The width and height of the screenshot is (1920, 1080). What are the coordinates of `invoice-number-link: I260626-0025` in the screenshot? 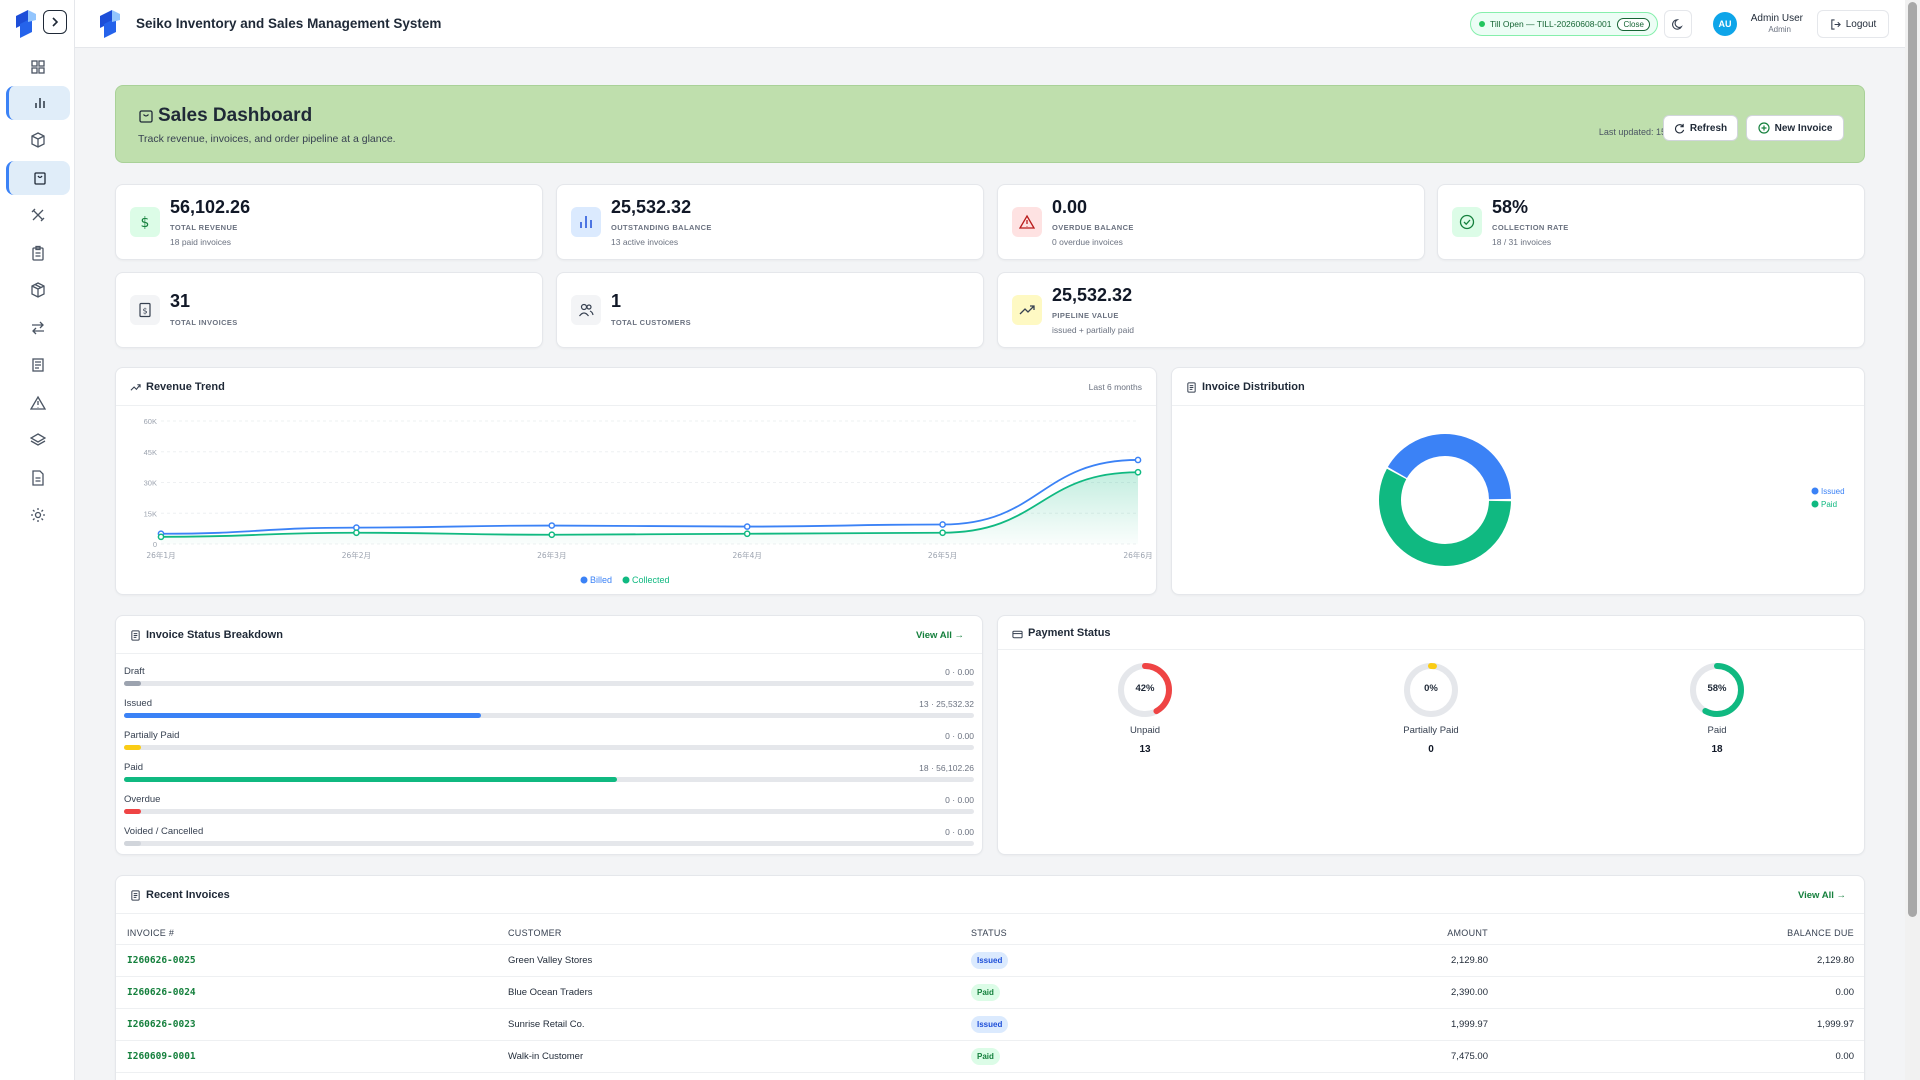 It's located at (161, 960).